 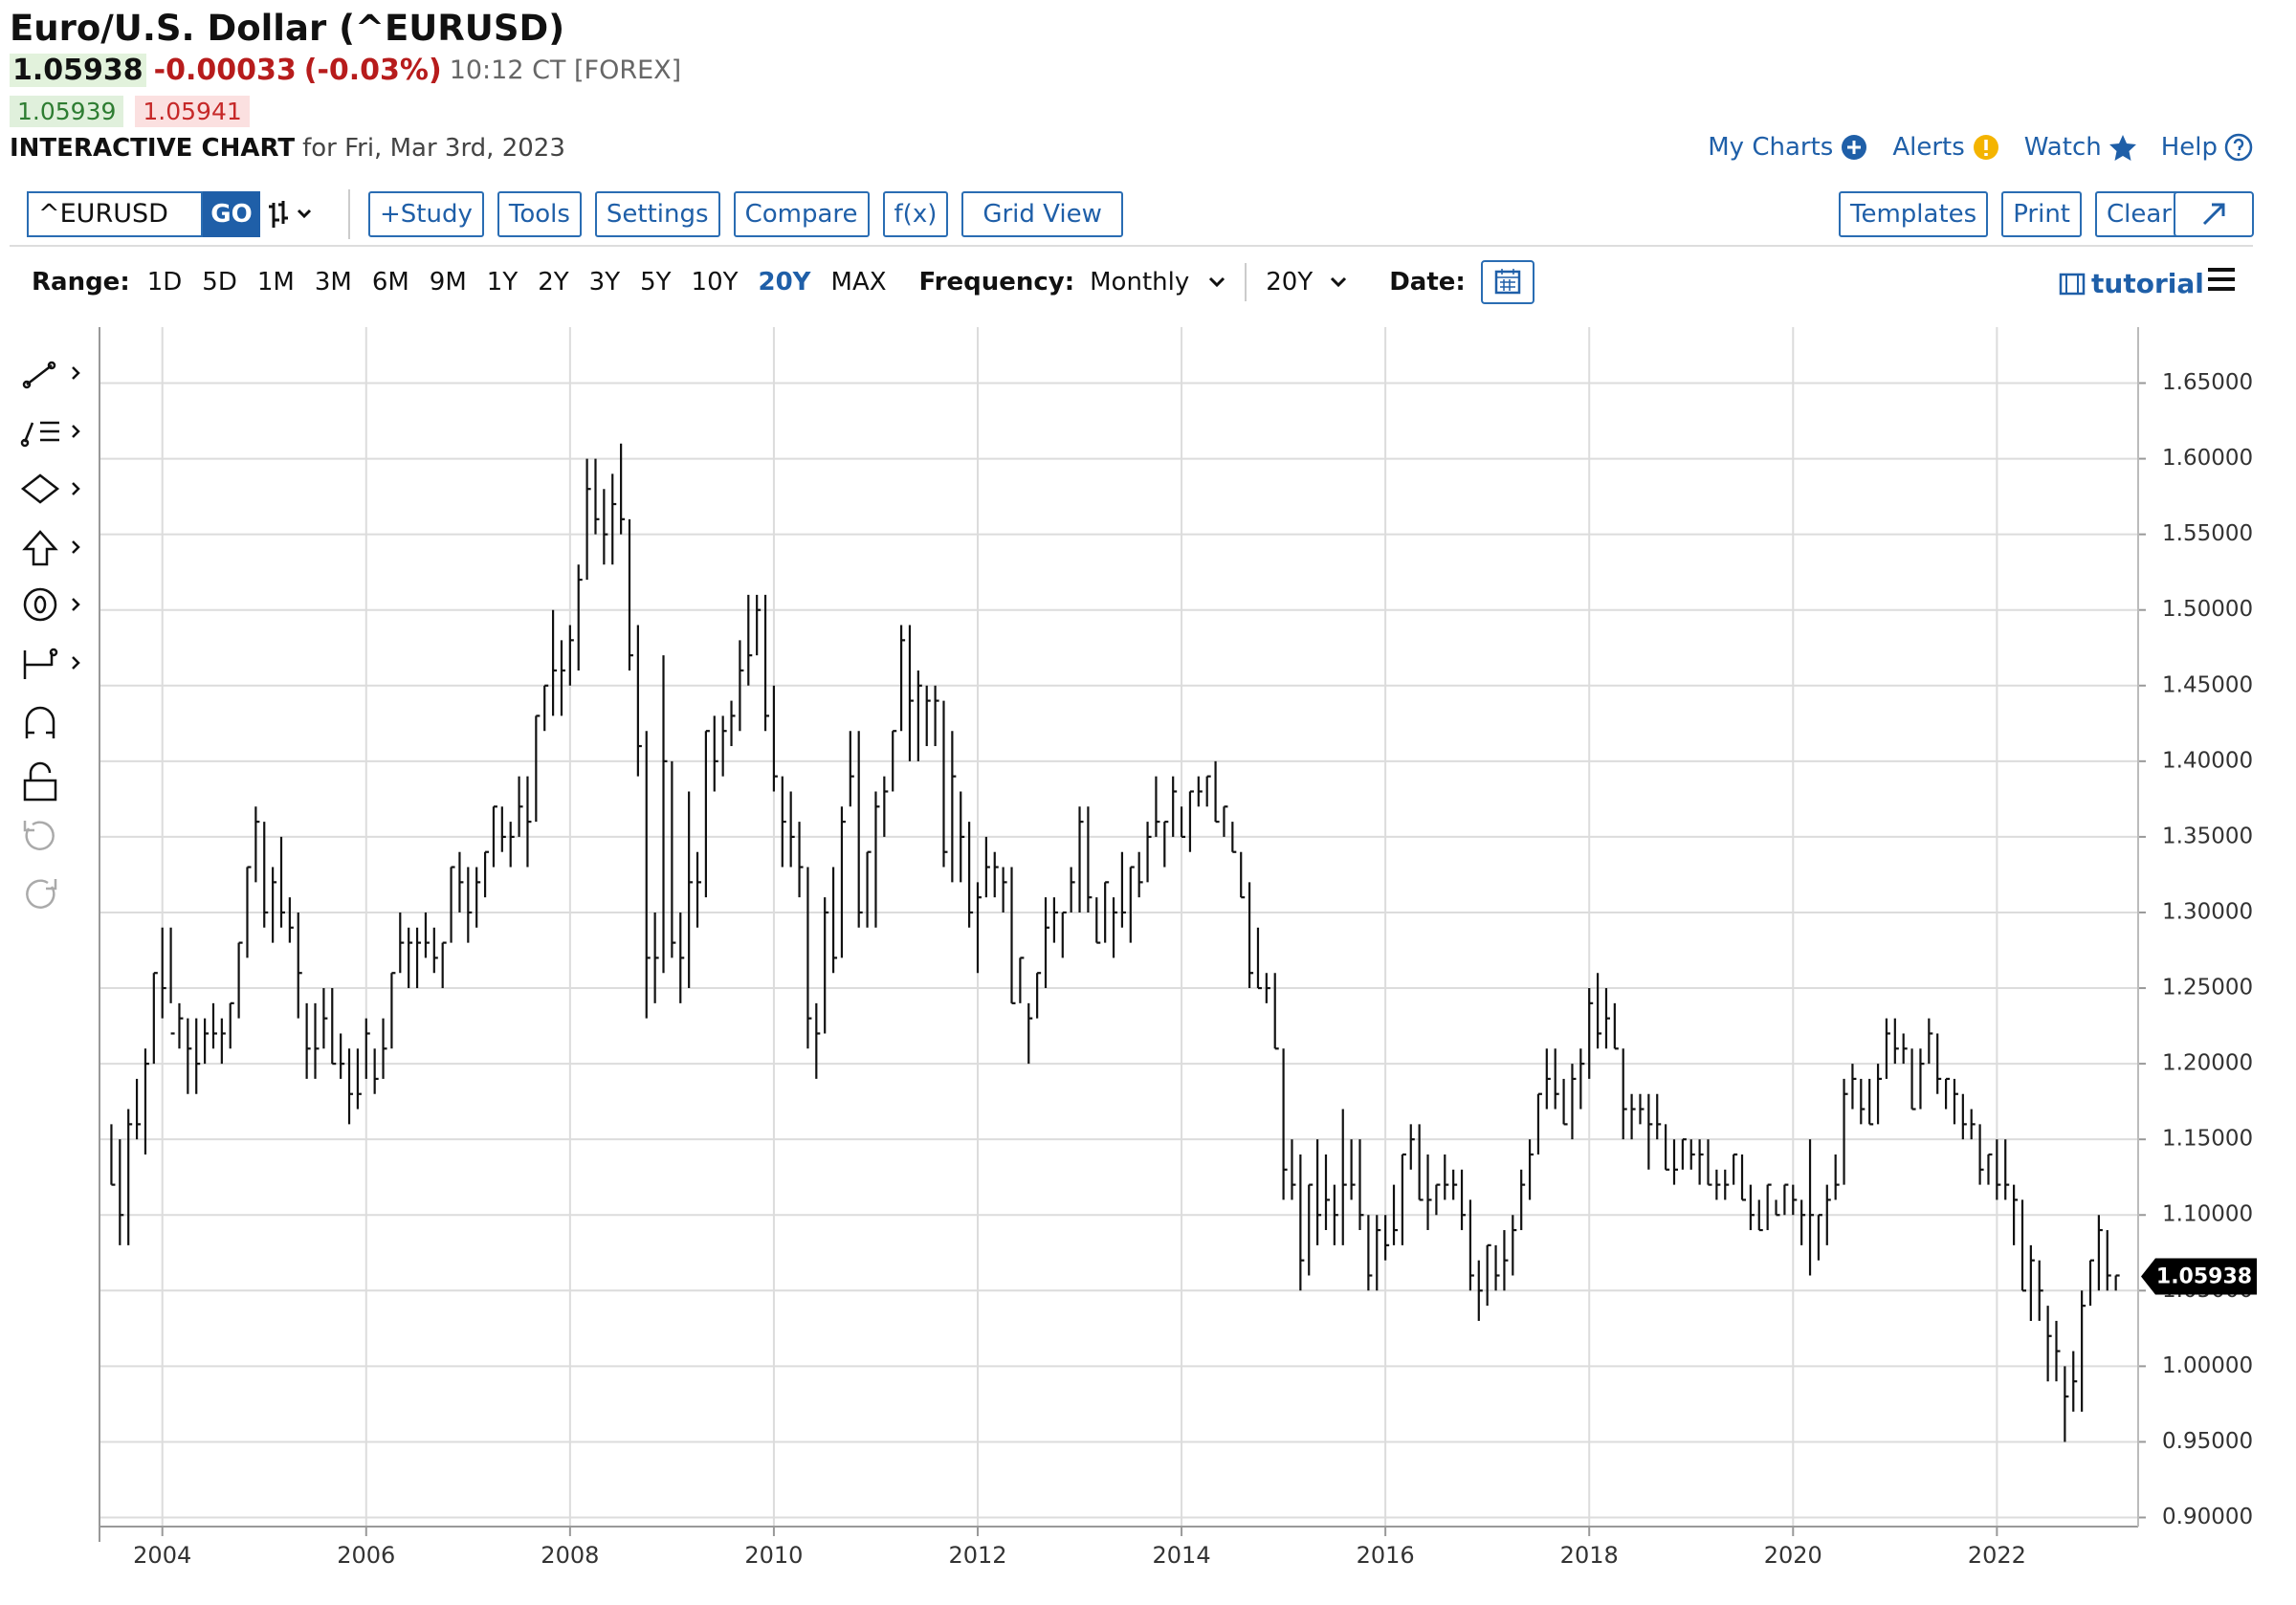 I want to click on toolbar-button: Compare, so click(x=802, y=214).